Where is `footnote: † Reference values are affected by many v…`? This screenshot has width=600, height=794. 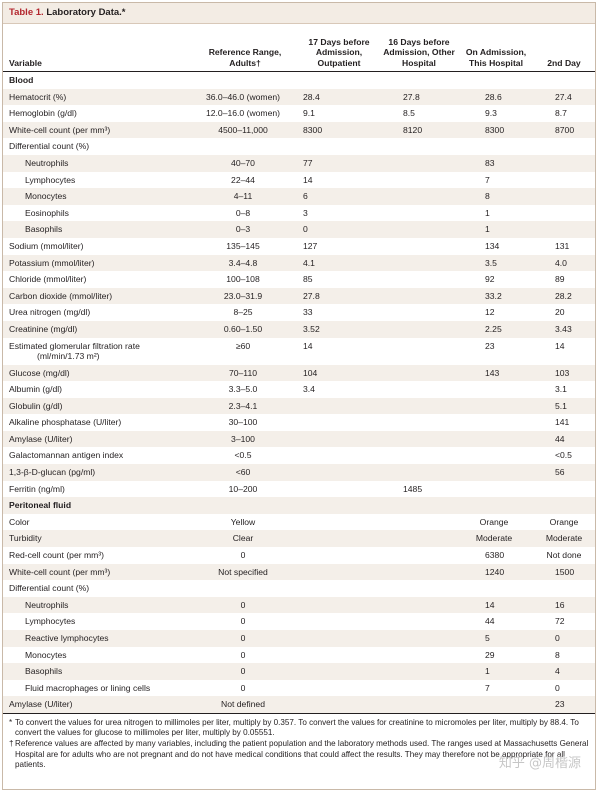 footnote: † Reference values are affected by many v… is located at coordinates (299, 754).